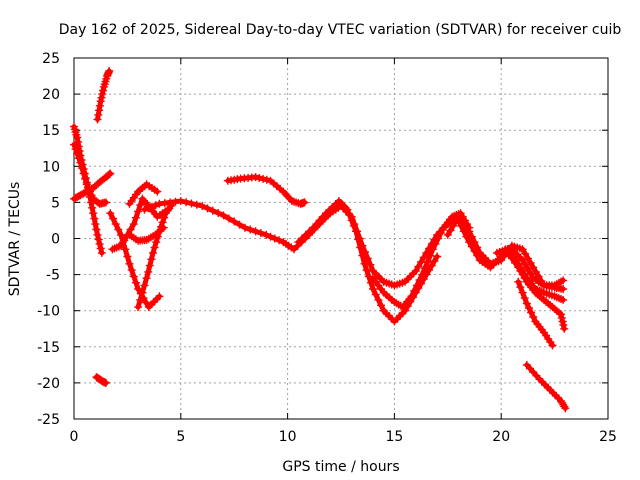 The width and height of the screenshot is (640, 480). Describe the element at coordinates (343, 437) in the screenshot. I see `x-tick-labels: 0 5 10 15 20 25` at that location.